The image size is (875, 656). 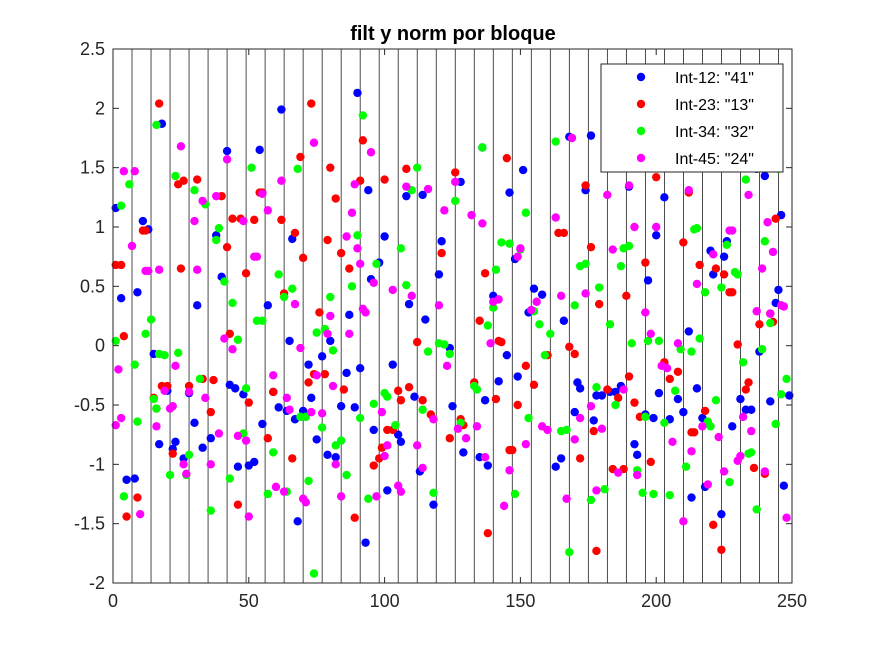 I want to click on x-tick-label: 0, so click(x=113, y=601).